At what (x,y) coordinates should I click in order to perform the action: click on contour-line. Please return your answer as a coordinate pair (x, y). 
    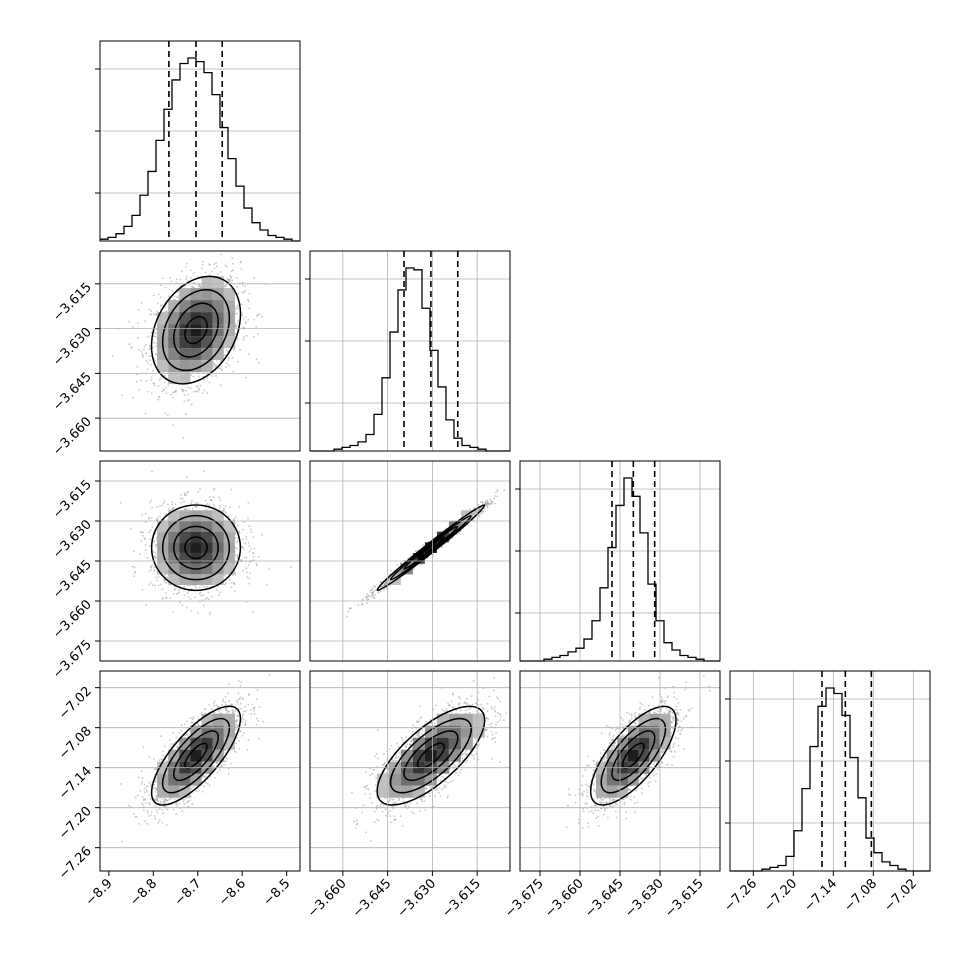
    Looking at the image, I should click on (196, 330).